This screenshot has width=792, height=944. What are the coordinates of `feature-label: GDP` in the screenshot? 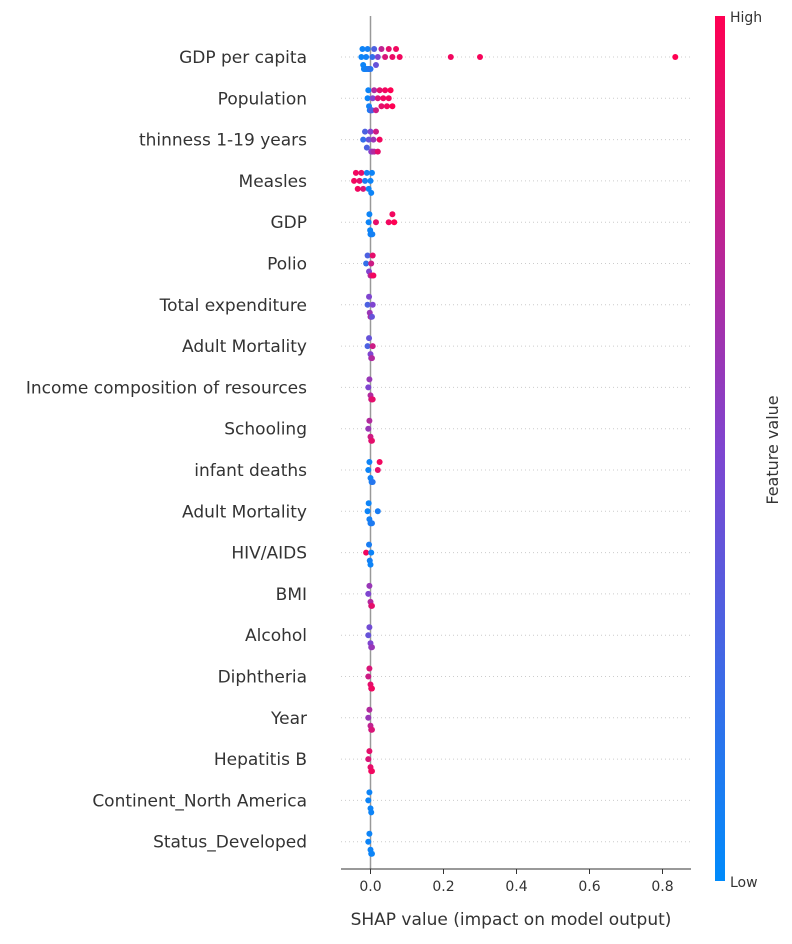 It's located at (288, 223).